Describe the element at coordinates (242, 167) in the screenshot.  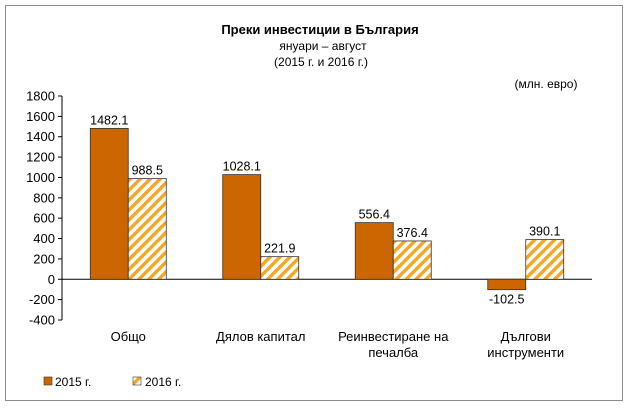
I see `data-label: 1028.1` at that location.